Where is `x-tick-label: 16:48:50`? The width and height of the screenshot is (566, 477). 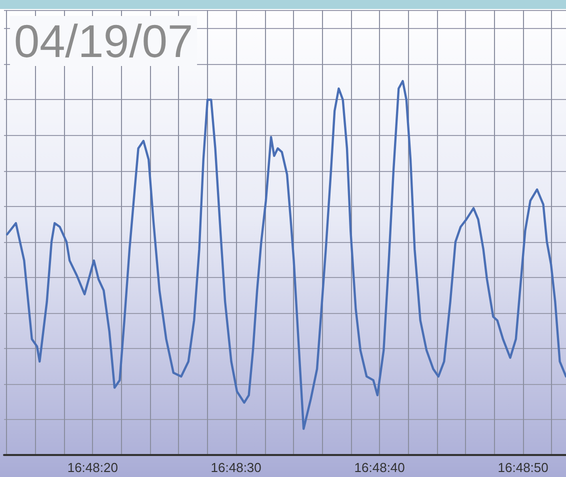 x-tick-label: 16:48:50 is located at coordinates (523, 467).